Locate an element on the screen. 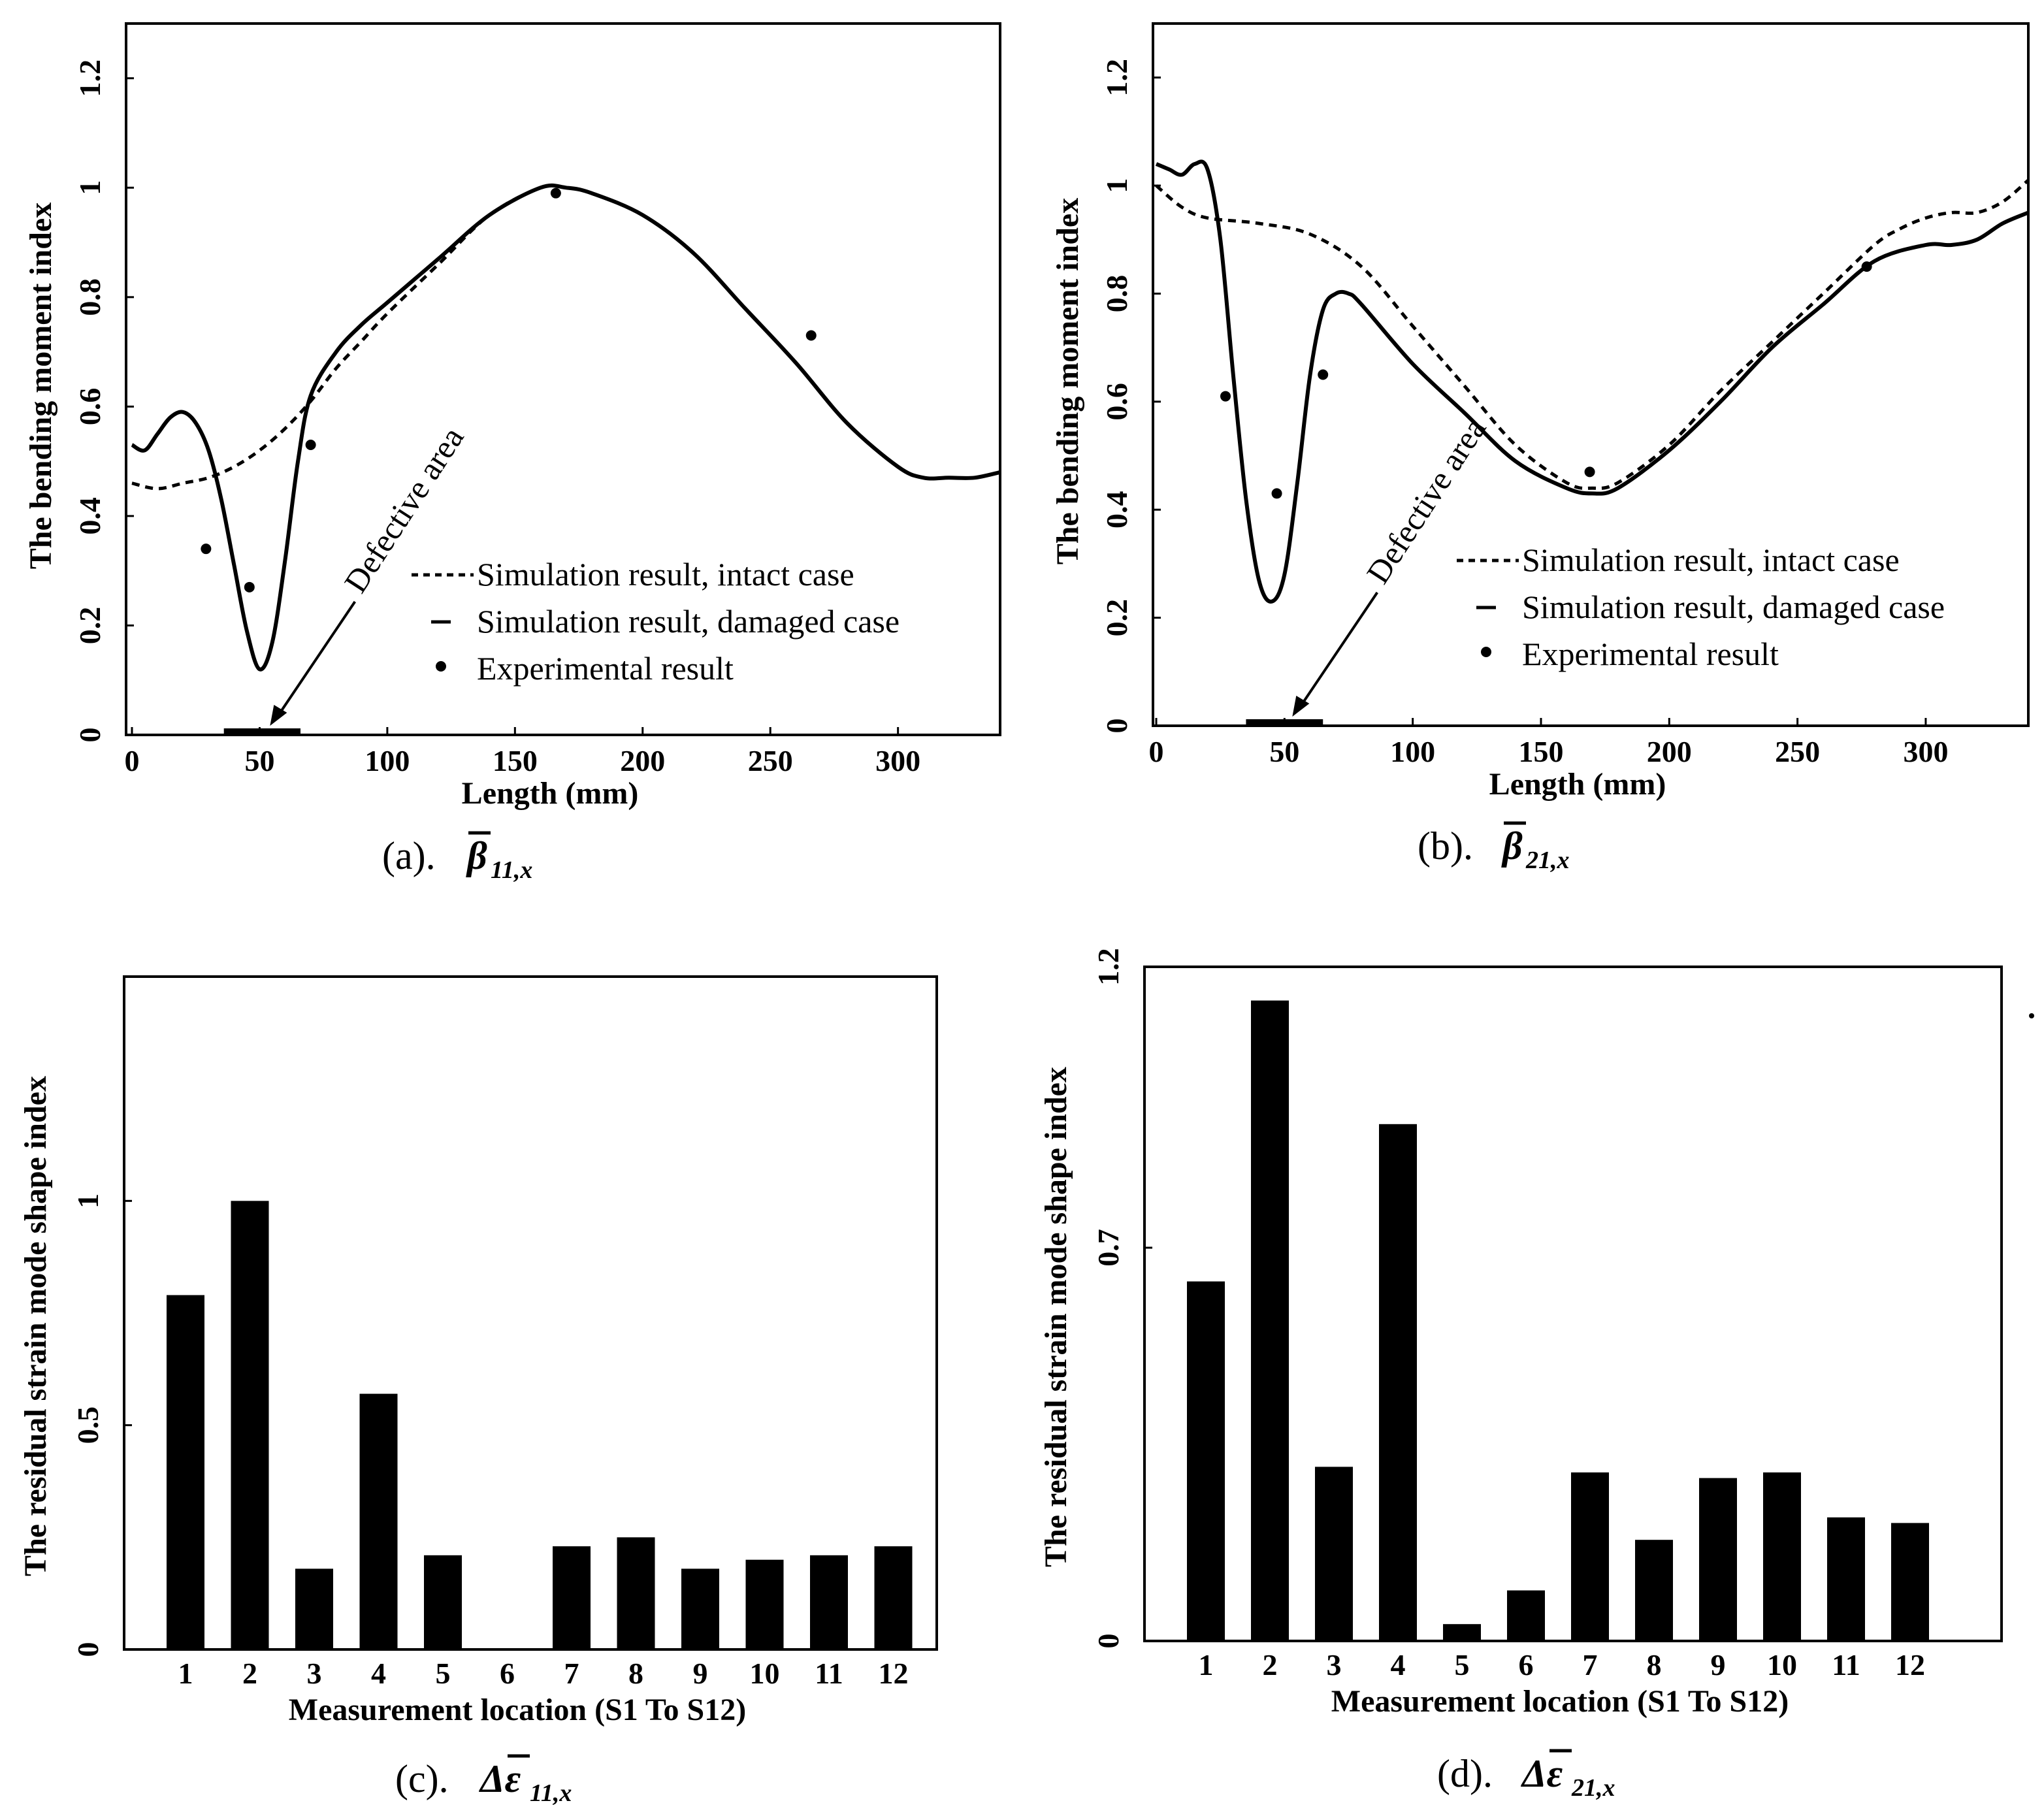  x-tick-label: 10 is located at coordinates (765, 1673).